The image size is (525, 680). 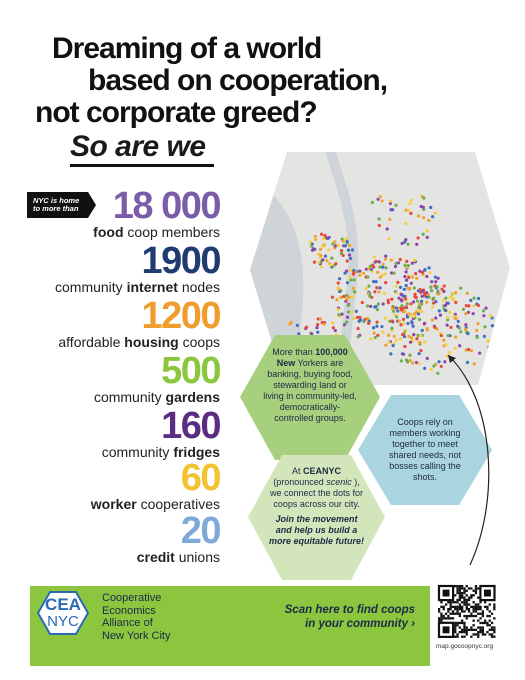 What do you see at coordinates (157, 378) in the screenshot?
I see `stat: 500 community gardens` at bounding box center [157, 378].